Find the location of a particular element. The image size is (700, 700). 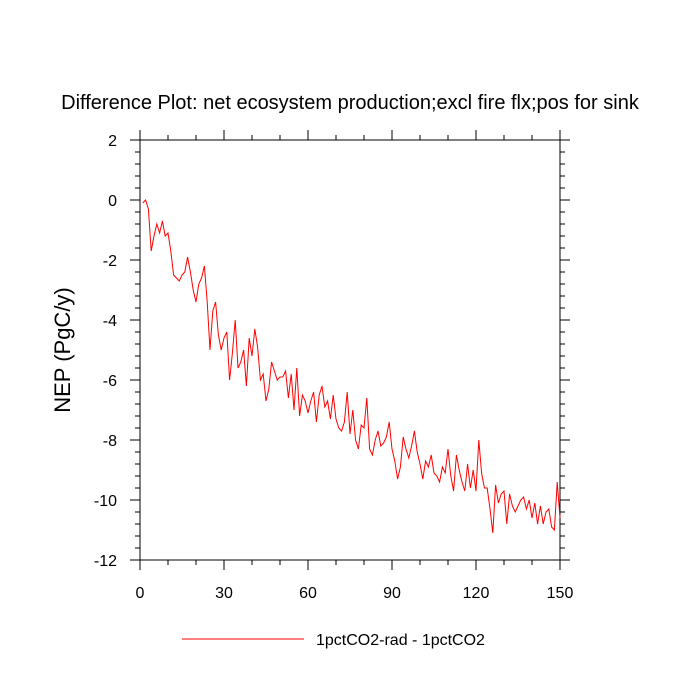

legend: 1pctCO2-rad - 1pctCO2 is located at coordinates (333, 640).